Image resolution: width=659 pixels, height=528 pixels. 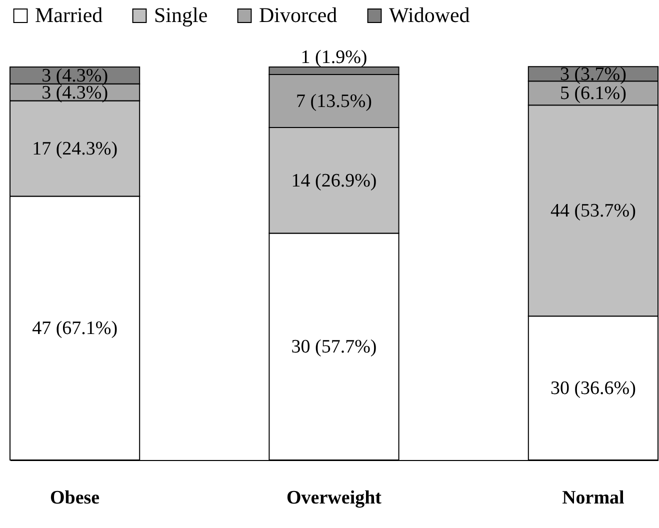 I want to click on legend-label: Married, so click(x=69, y=14).